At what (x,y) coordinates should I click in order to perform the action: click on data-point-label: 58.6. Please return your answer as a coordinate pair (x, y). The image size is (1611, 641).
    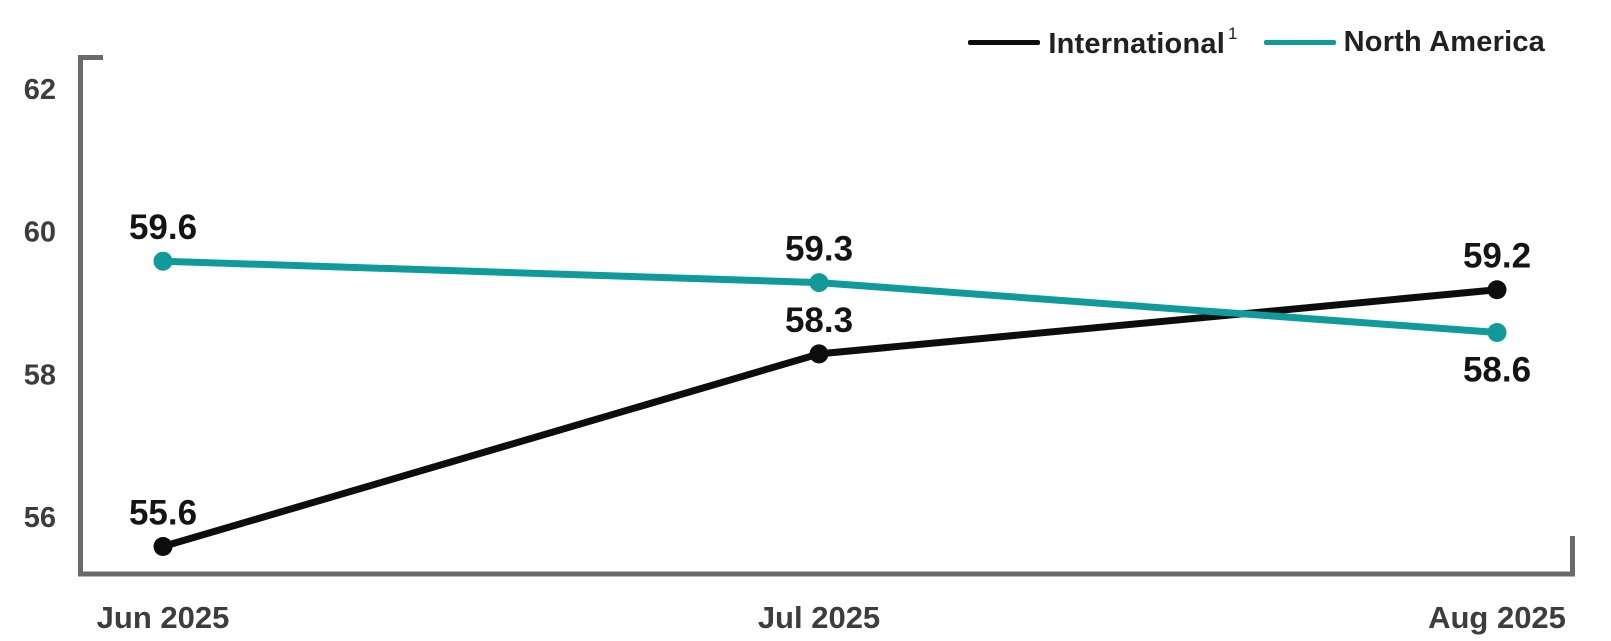
    Looking at the image, I should click on (1497, 370).